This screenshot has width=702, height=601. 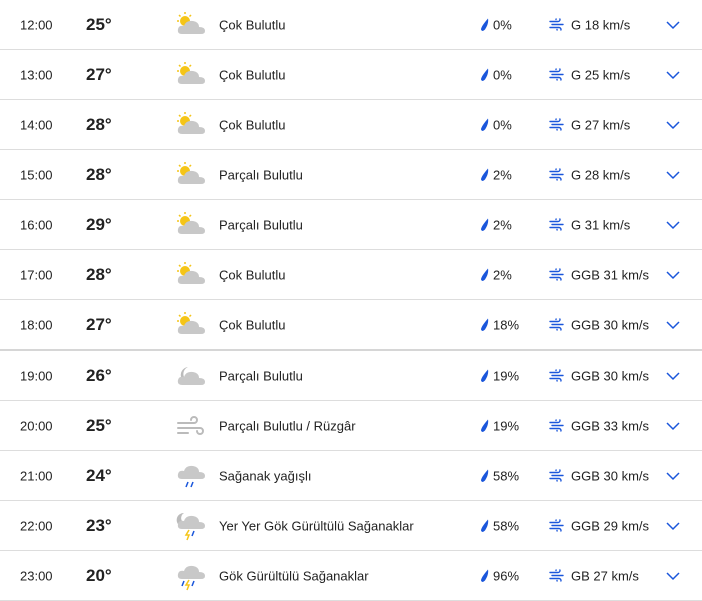 What do you see at coordinates (294, 575) in the screenshot?
I see `condition: Gök Gürültülü Sağanaklar` at bounding box center [294, 575].